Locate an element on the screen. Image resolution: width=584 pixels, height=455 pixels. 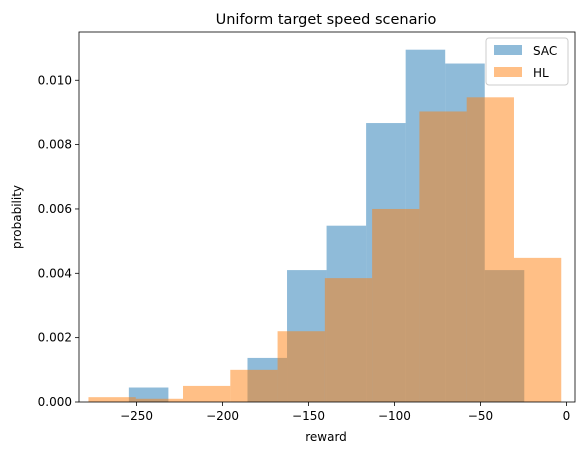
y-tick-label: 0.006 is located at coordinates (55, 209).